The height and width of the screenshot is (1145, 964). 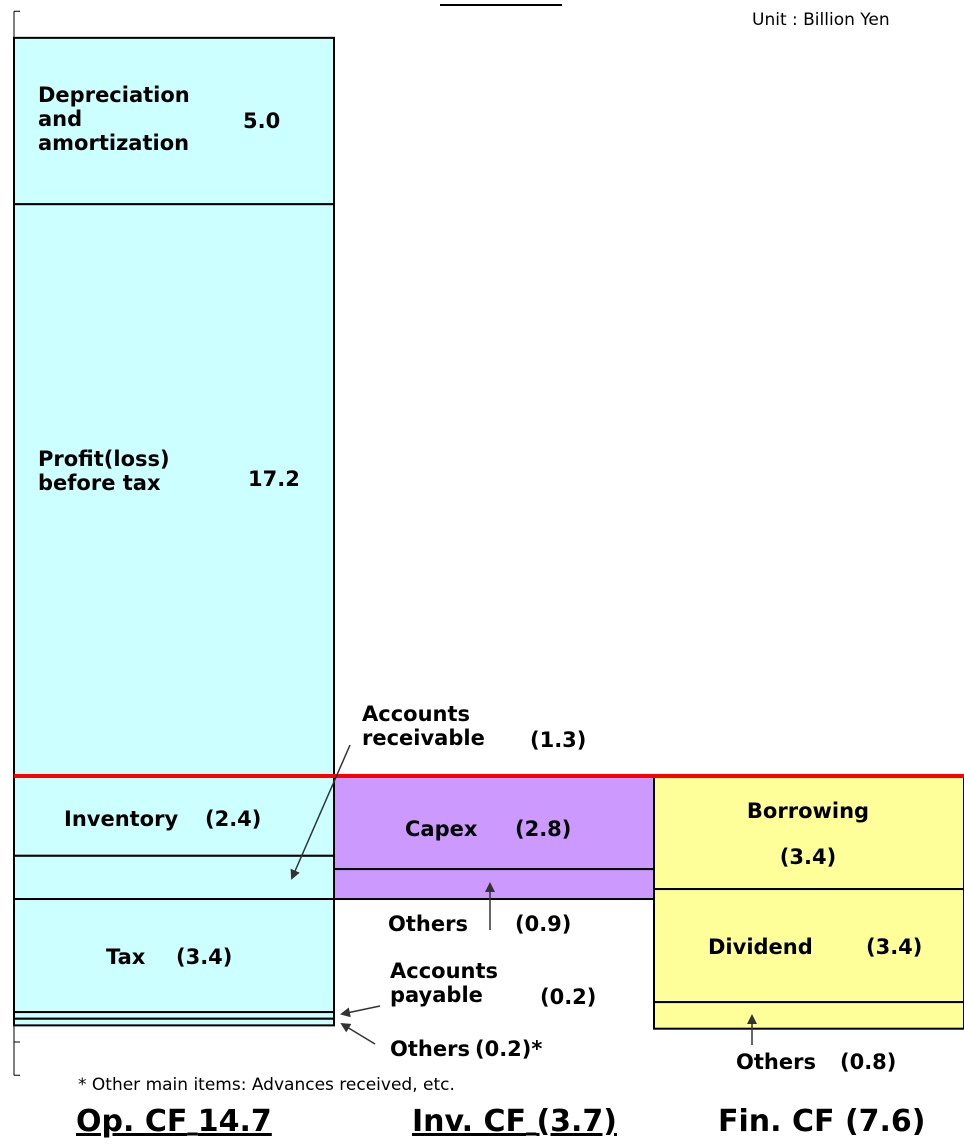 What do you see at coordinates (441, 829) in the screenshot?
I see `segment-name: Capex` at bounding box center [441, 829].